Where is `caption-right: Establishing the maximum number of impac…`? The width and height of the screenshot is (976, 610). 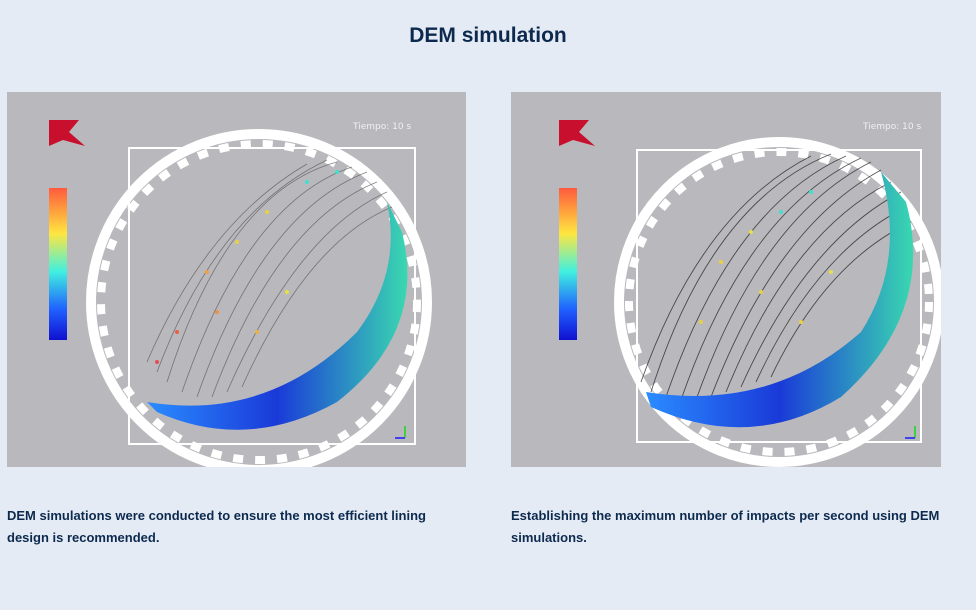 caption-right: Establishing the maximum number of impac… is located at coordinates (725, 526).